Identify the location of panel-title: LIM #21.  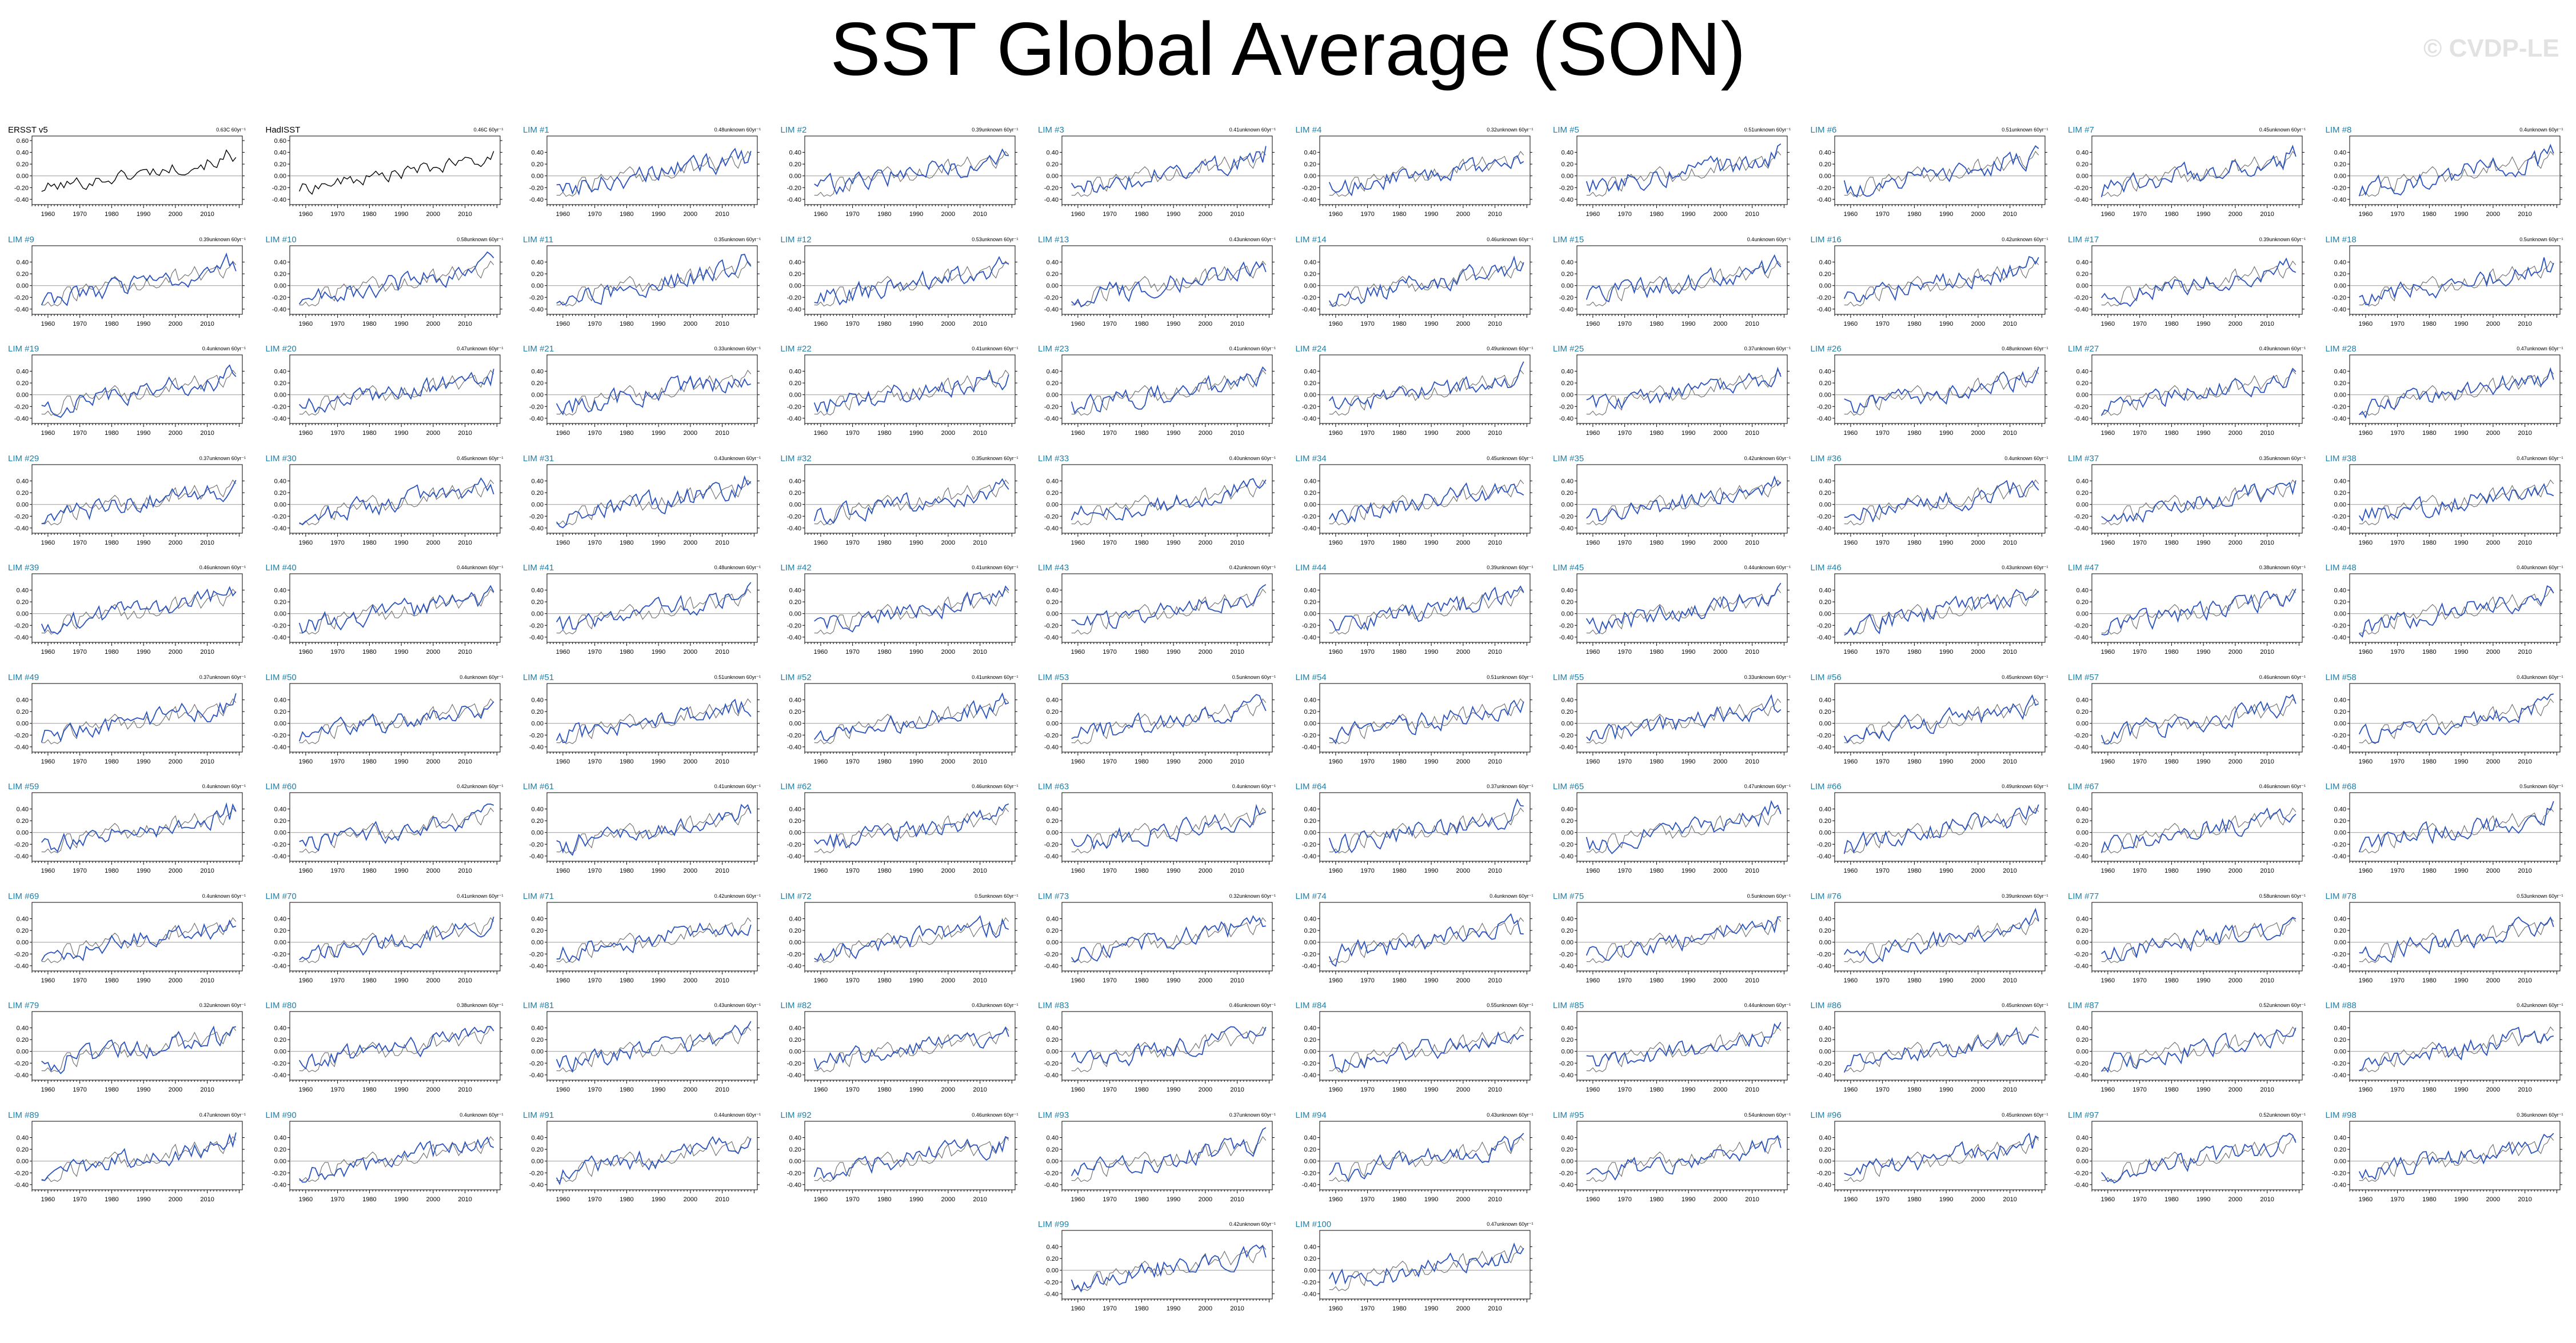
(538, 349).